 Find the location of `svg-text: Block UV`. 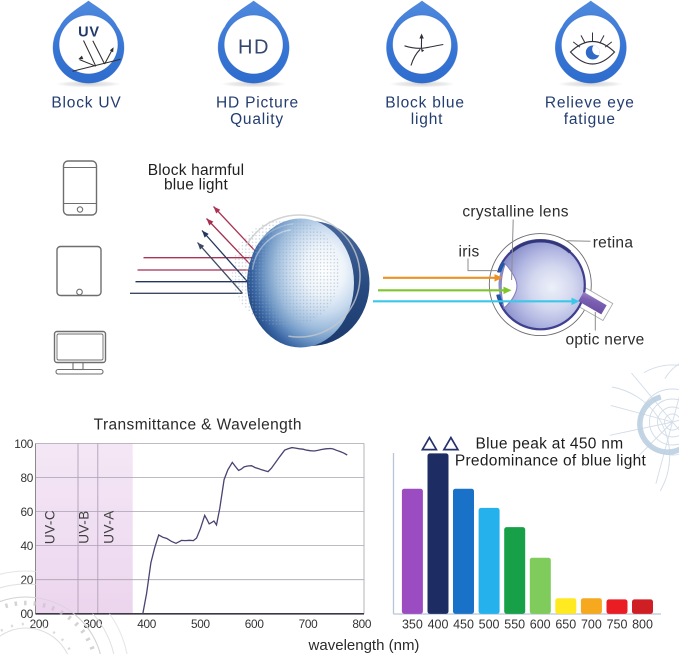

svg-text: Block UV is located at coordinates (86, 102).